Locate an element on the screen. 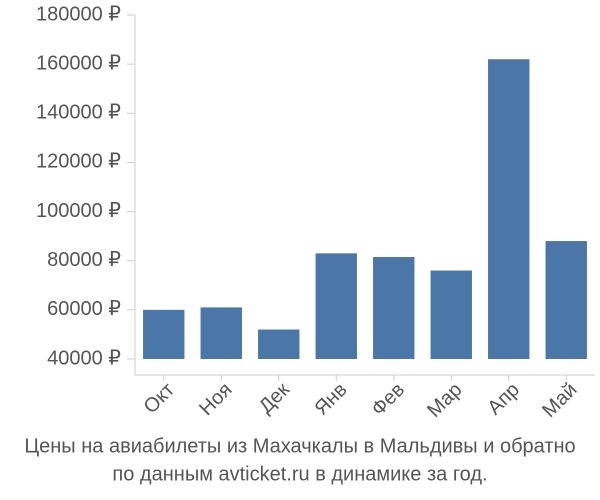 Image resolution: width=600 pixels, height=500 pixels. x-tick-label: Ноя is located at coordinates (215, 399).